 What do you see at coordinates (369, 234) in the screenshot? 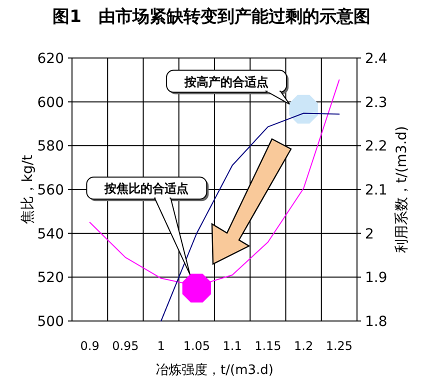
I see `y2-tick-label: 2` at bounding box center [369, 234].